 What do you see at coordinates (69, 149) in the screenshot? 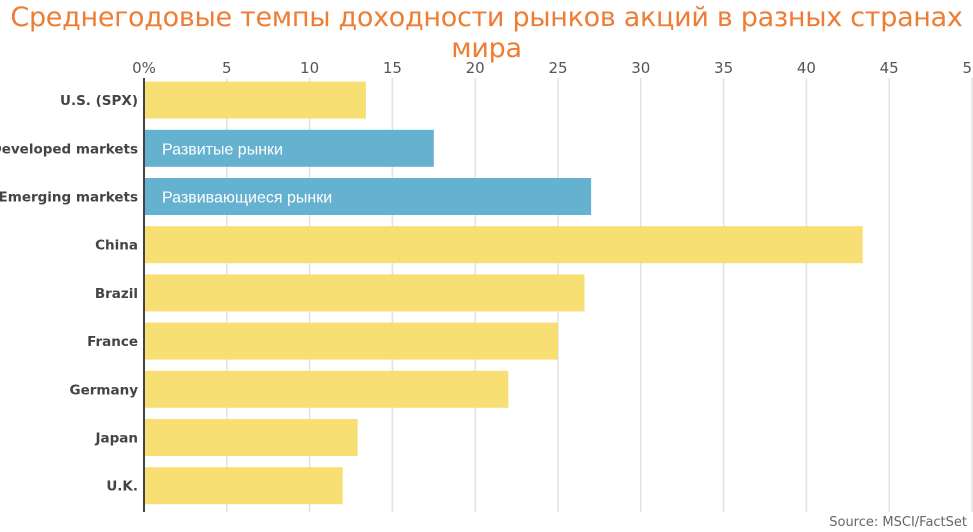
I see `y-category-label: Developed markets` at bounding box center [69, 149].